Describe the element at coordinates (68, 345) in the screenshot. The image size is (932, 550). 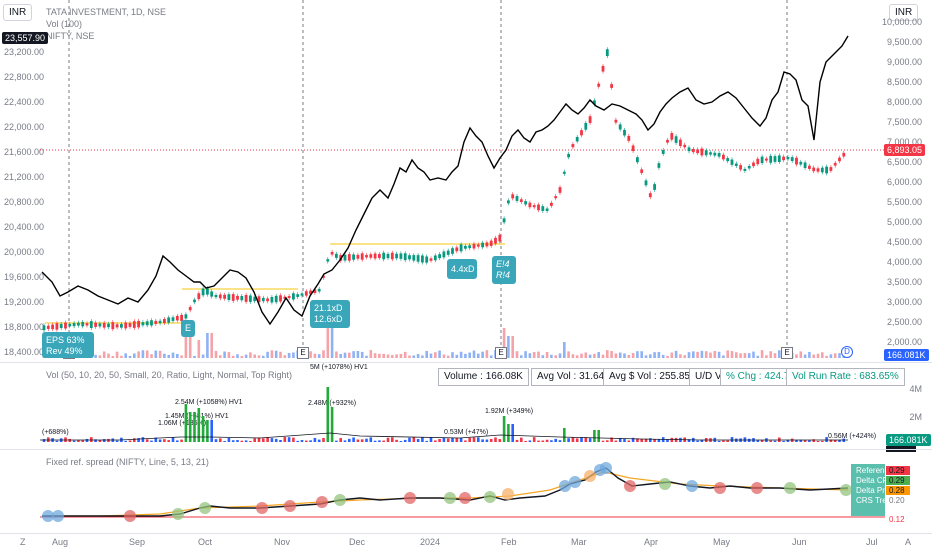
I see `eps-rev-annotation: EPS 63% Rev 49%` at that location.